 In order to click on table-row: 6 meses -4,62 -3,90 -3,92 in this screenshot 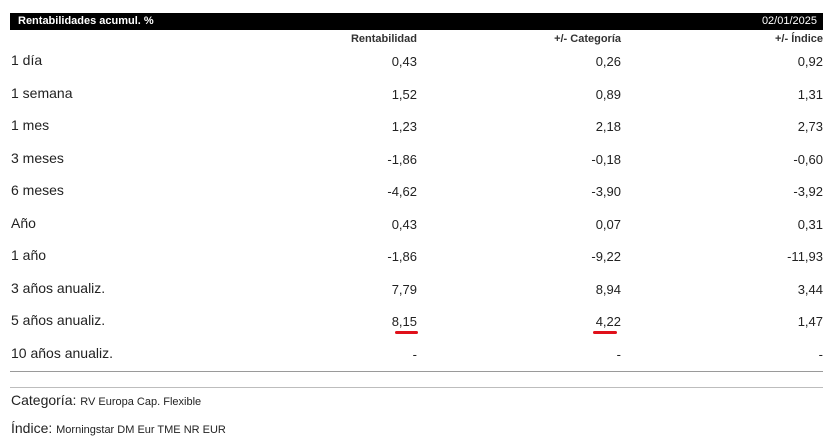, I will do `click(413, 191)`.